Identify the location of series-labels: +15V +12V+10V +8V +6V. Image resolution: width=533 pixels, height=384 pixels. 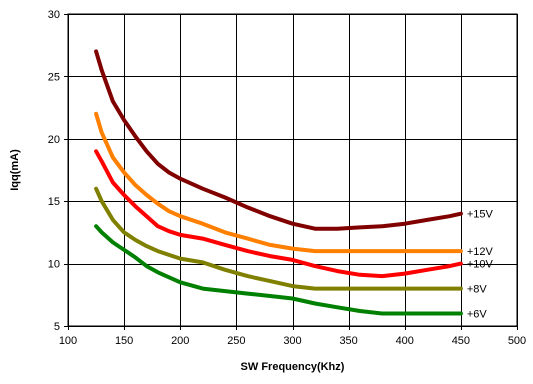
(480, 265).